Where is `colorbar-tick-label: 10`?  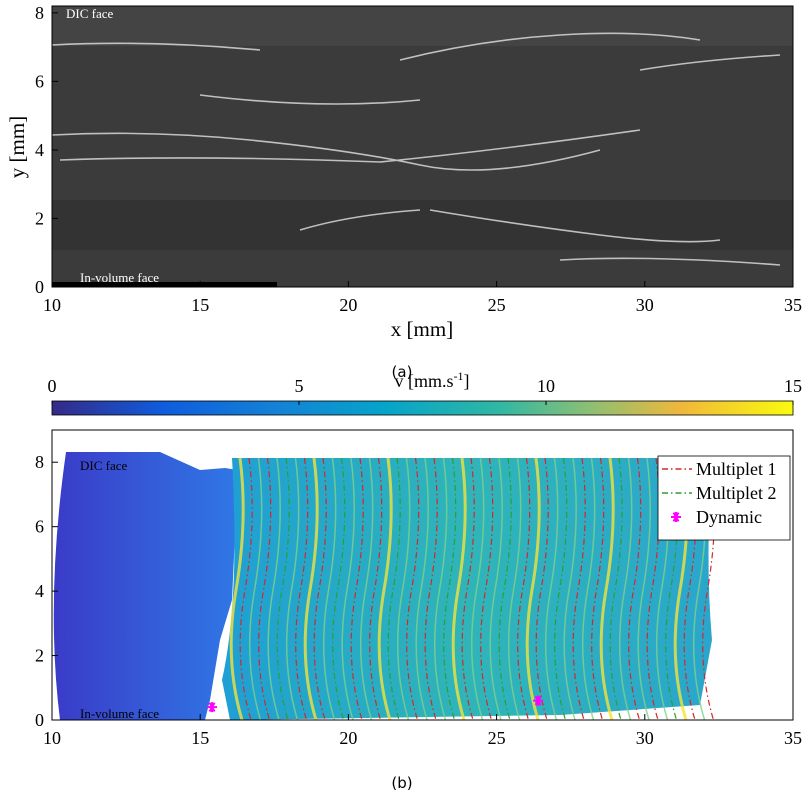 colorbar-tick-label: 10 is located at coordinates (546, 386).